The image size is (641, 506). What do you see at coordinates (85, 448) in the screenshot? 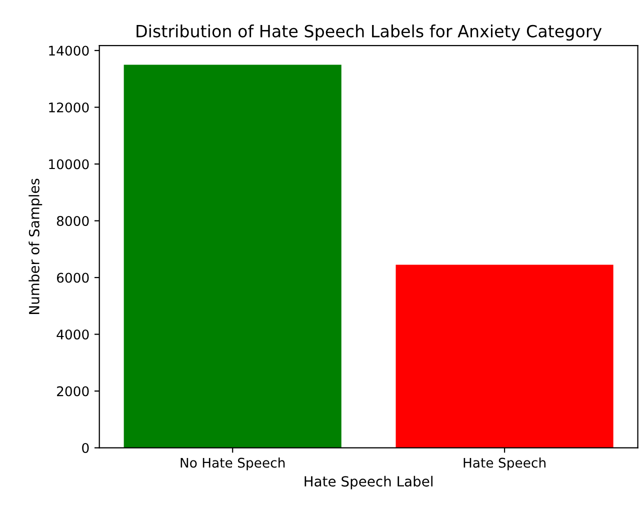
I see `y-tick-label: 0` at bounding box center [85, 448].